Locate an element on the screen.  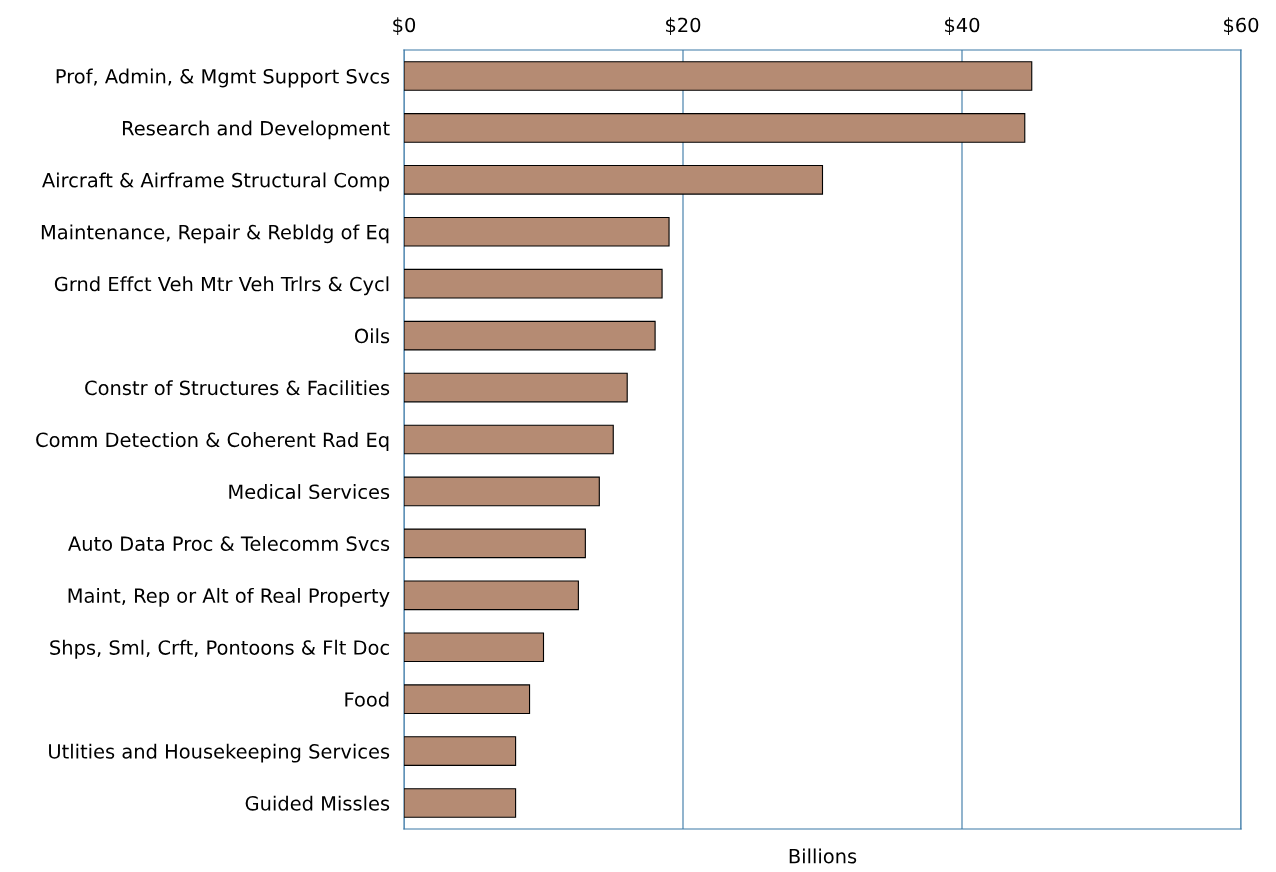
y-tick-label: Oils is located at coordinates (372, 336).